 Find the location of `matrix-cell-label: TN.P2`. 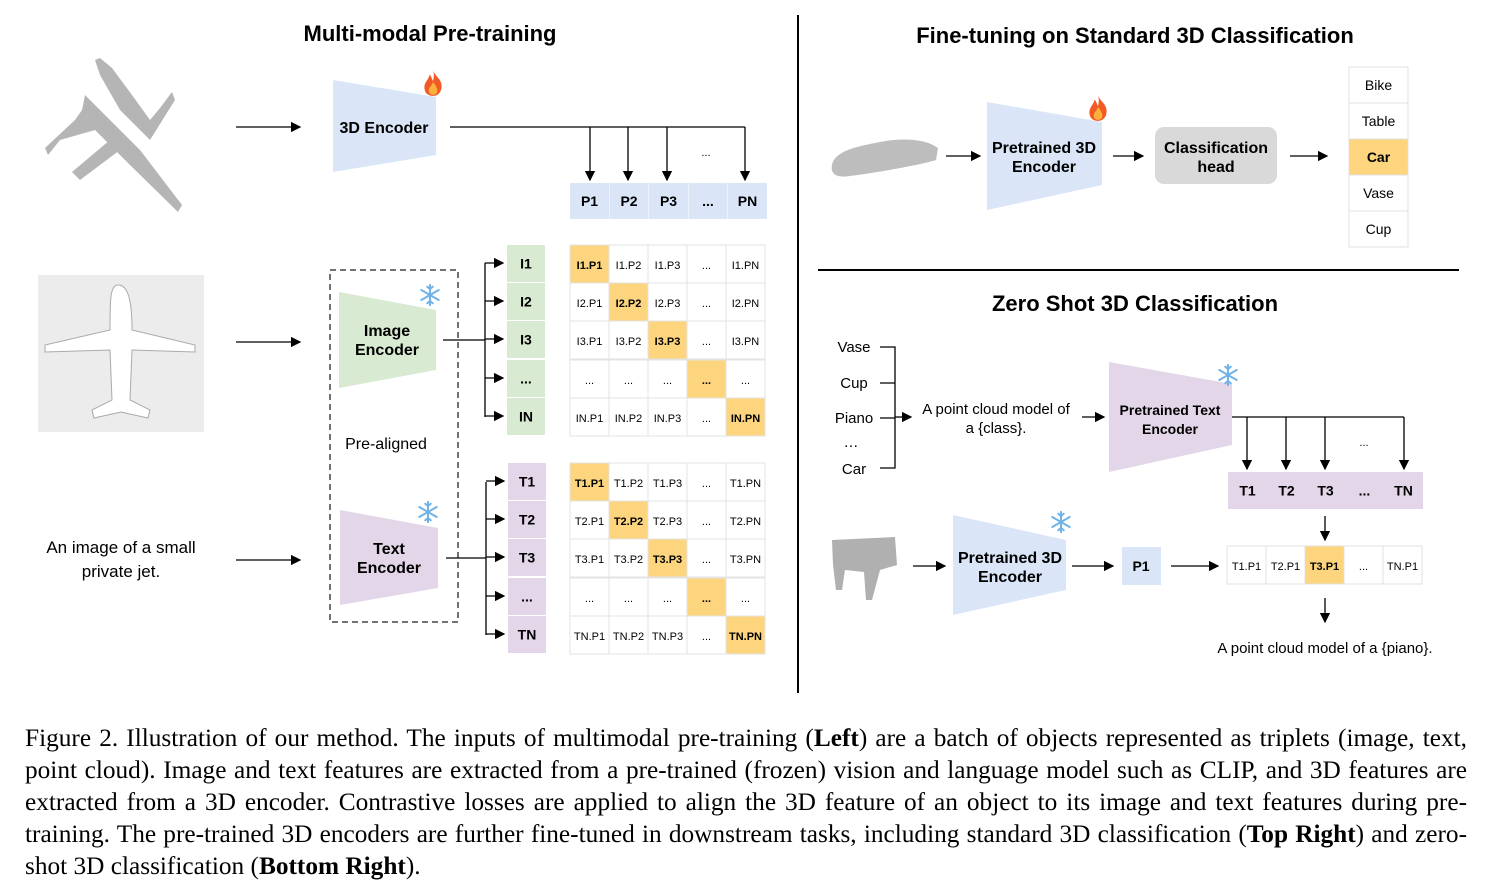

matrix-cell-label: TN.P2 is located at coordinates (628, 637).